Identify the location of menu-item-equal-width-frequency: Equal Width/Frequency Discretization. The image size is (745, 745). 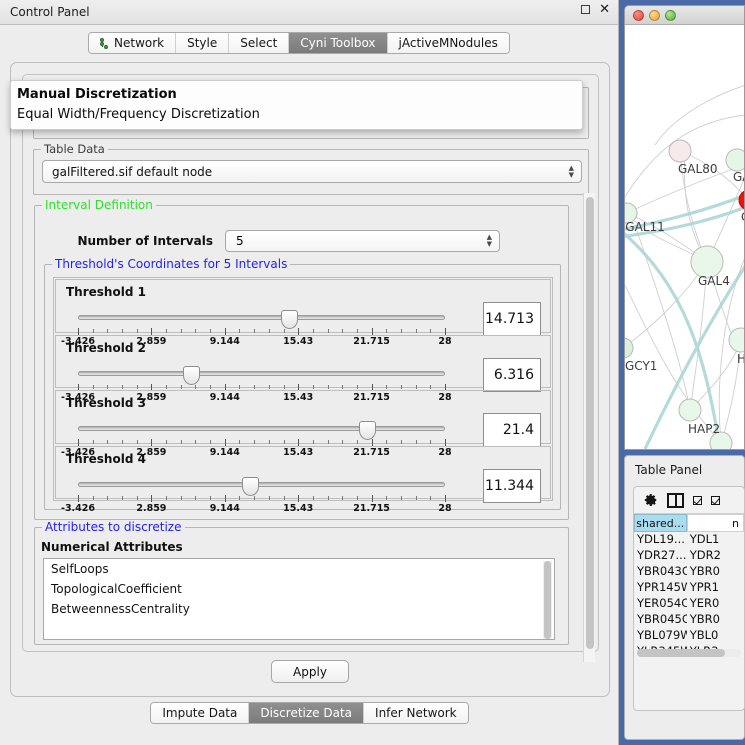
(138, 114).